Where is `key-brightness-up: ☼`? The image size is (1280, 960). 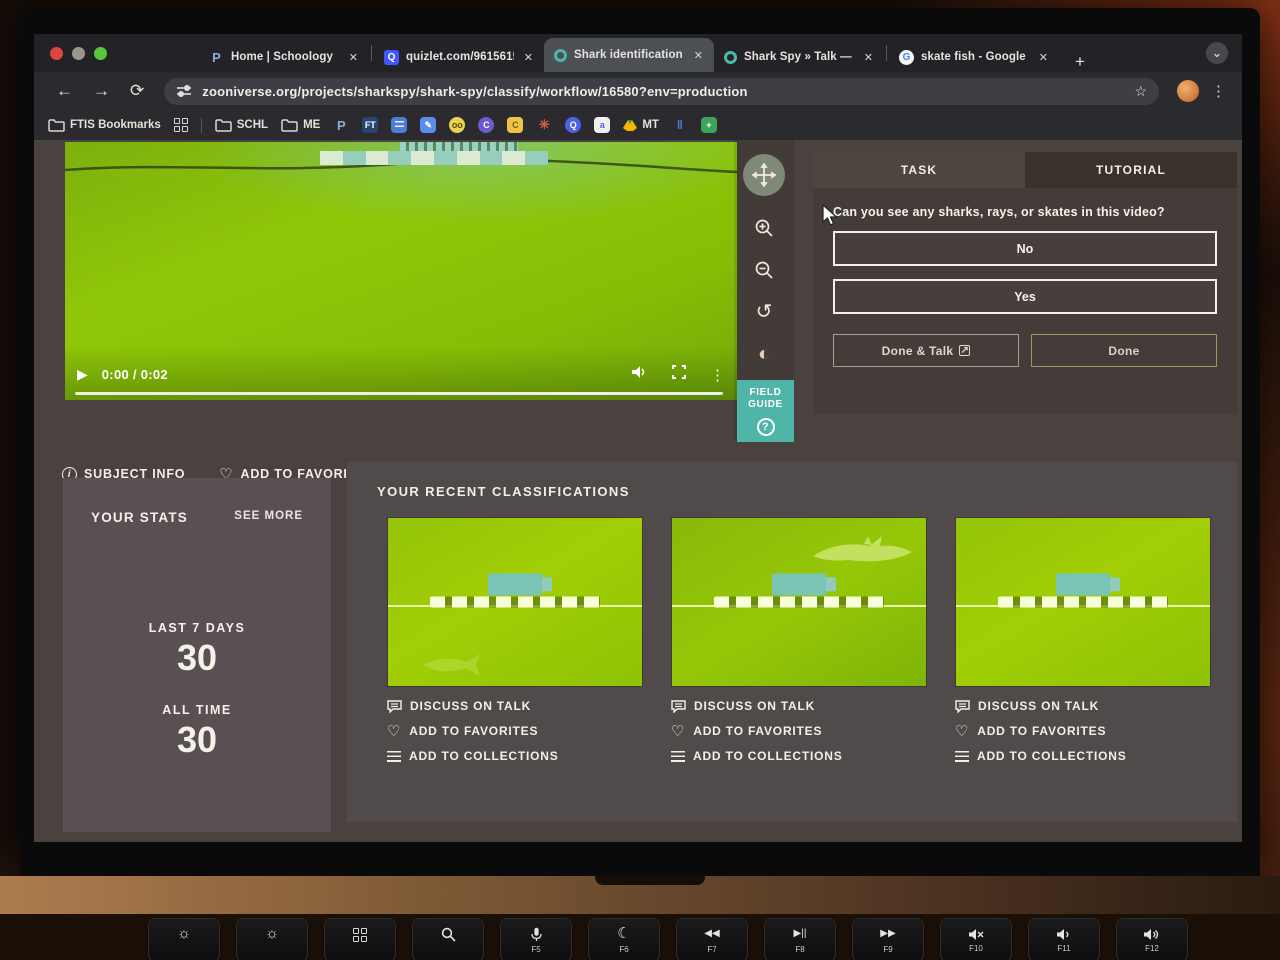 key-brightness-up: ☼ is located at coordinates (272, 939).